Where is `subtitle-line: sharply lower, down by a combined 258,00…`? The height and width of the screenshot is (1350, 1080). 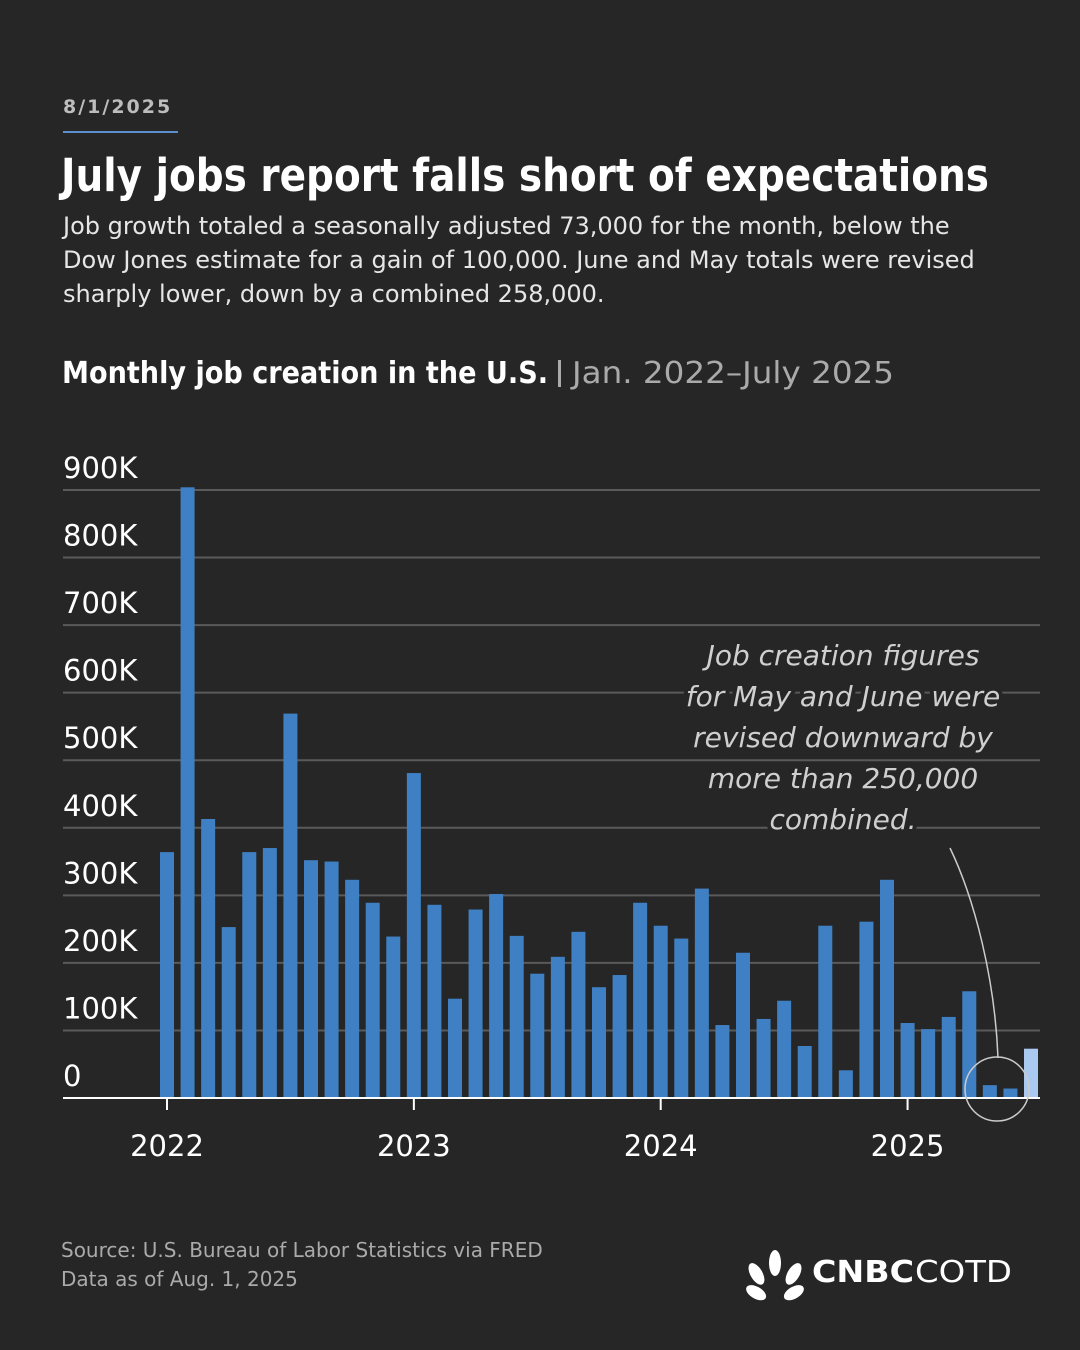
subtitle-line: sharply lower, down by a combined 258,00… is located at coordinates (334, 294).